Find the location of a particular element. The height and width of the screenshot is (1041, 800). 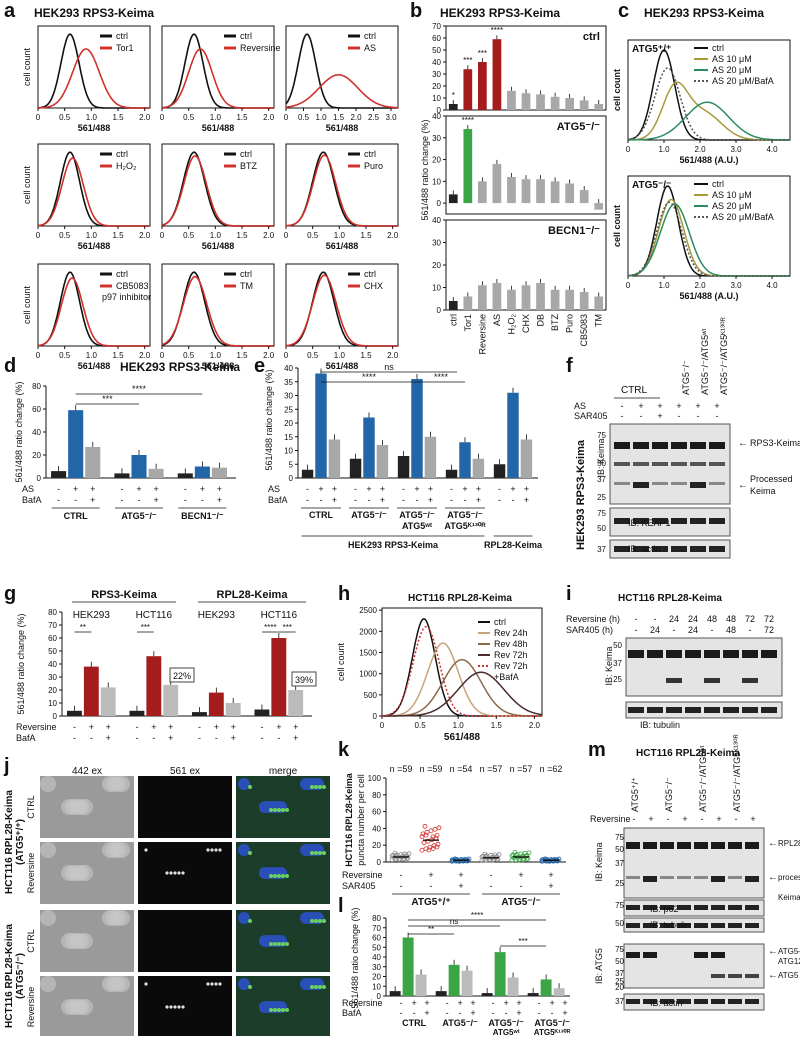

subplot-label: BECN1⁻/⁻ is located at coordinates (574, 231).